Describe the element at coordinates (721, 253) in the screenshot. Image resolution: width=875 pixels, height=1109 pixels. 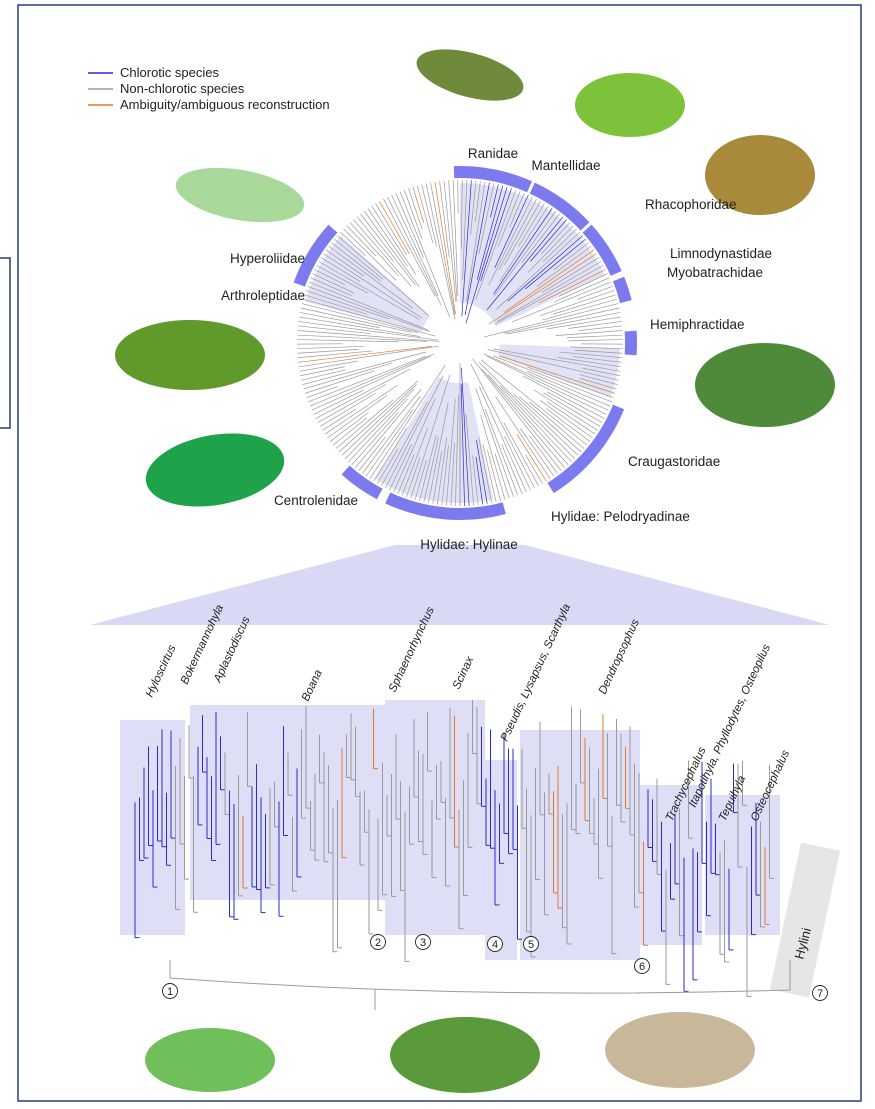
I see `family-label: Limnodynastidae` at that location.